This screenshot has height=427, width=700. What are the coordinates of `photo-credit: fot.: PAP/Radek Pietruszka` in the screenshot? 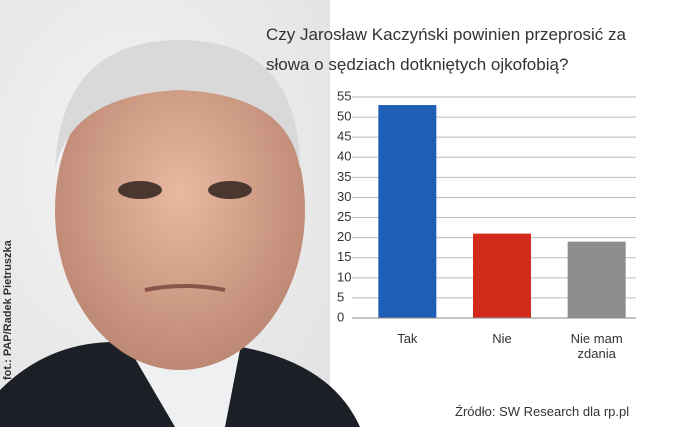 It's located at (8, 310).